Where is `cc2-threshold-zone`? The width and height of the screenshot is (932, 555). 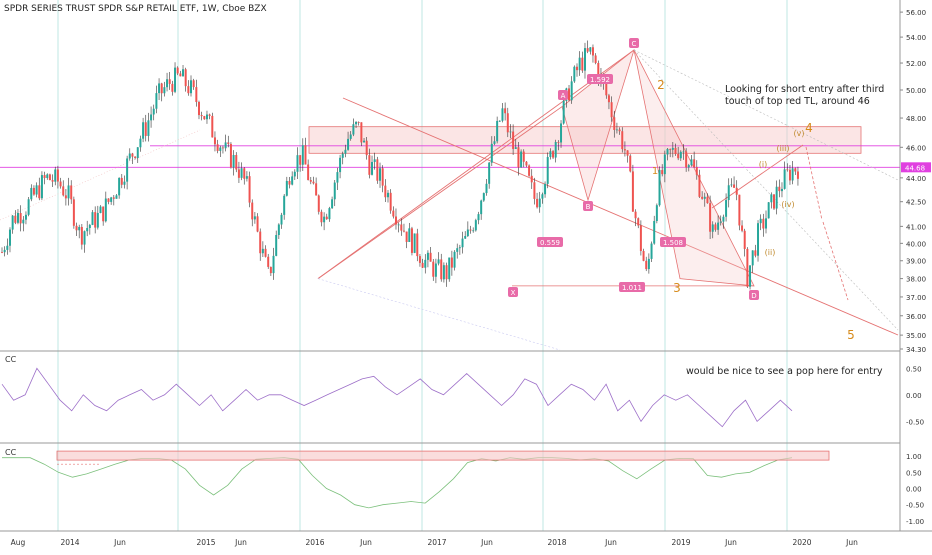
cc2-threshold-zone is located at coordinates (443, 455).